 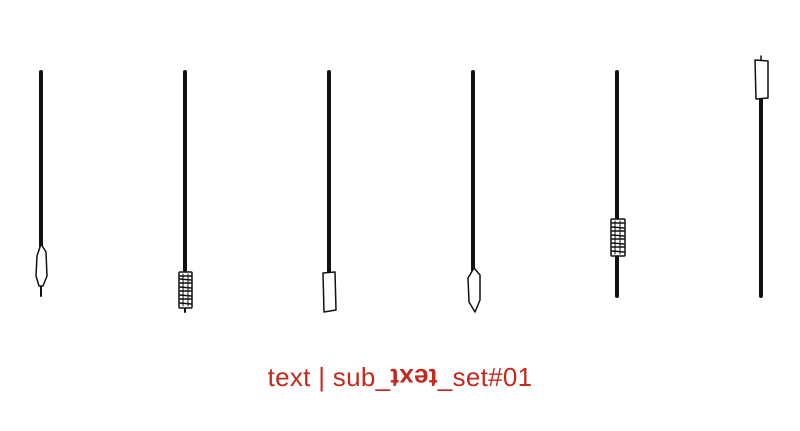 What do you see at coordinates (761, 79) in the screenshot?
I see `square-cap-icon` at bounding box center [761, 79].